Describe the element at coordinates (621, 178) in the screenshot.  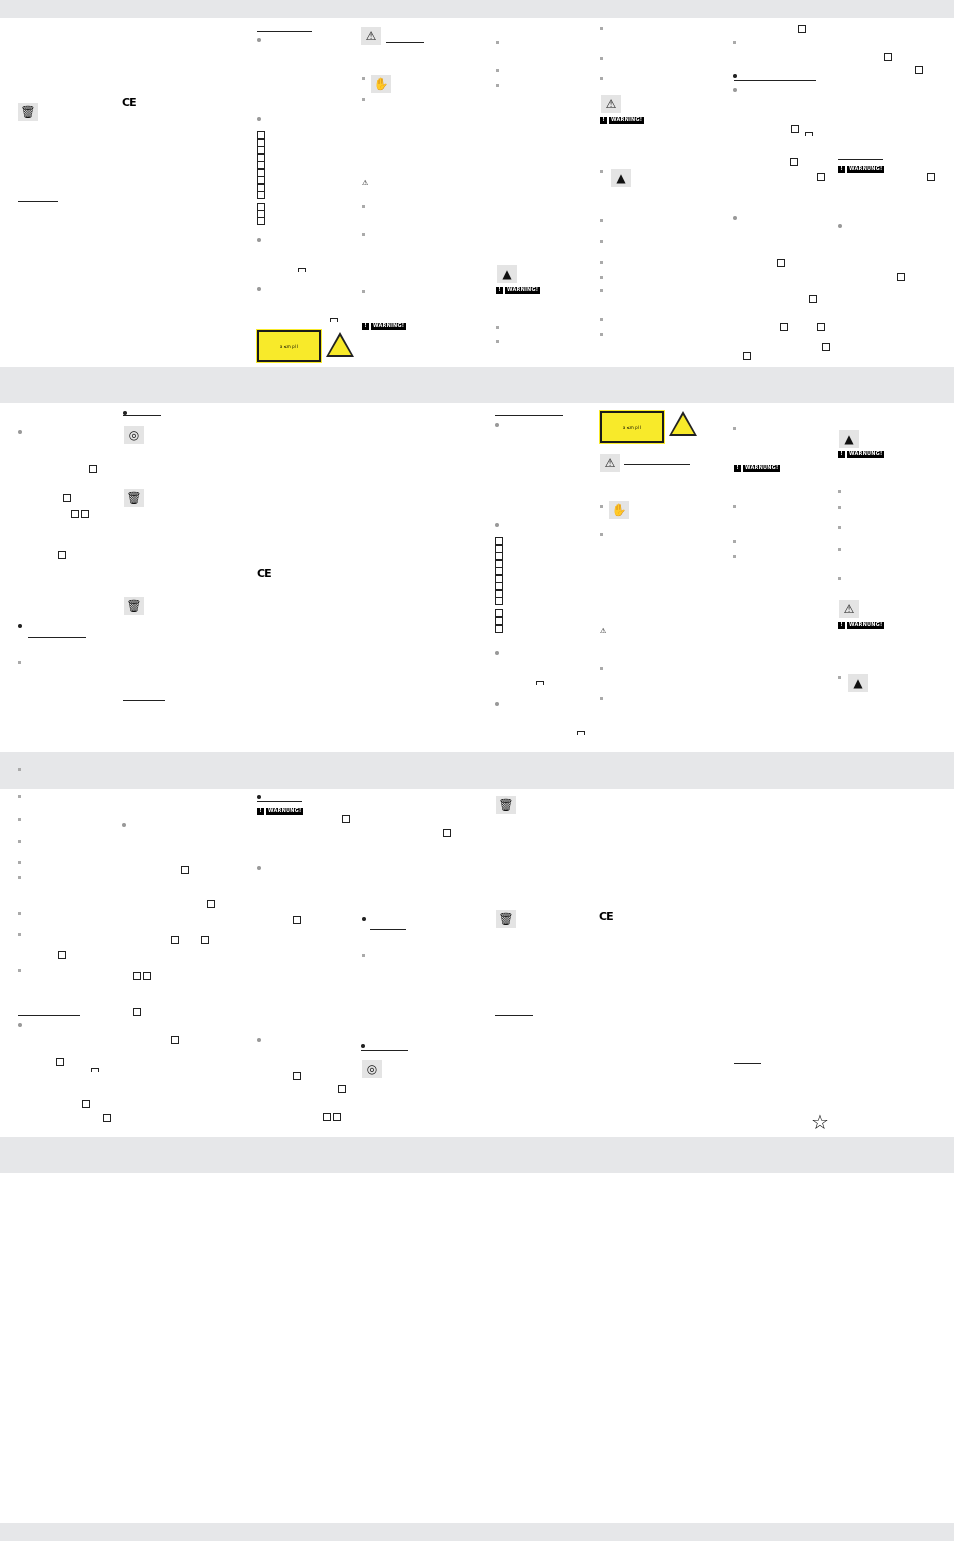
I see `laser-hazard-icon: ▲` at that location.